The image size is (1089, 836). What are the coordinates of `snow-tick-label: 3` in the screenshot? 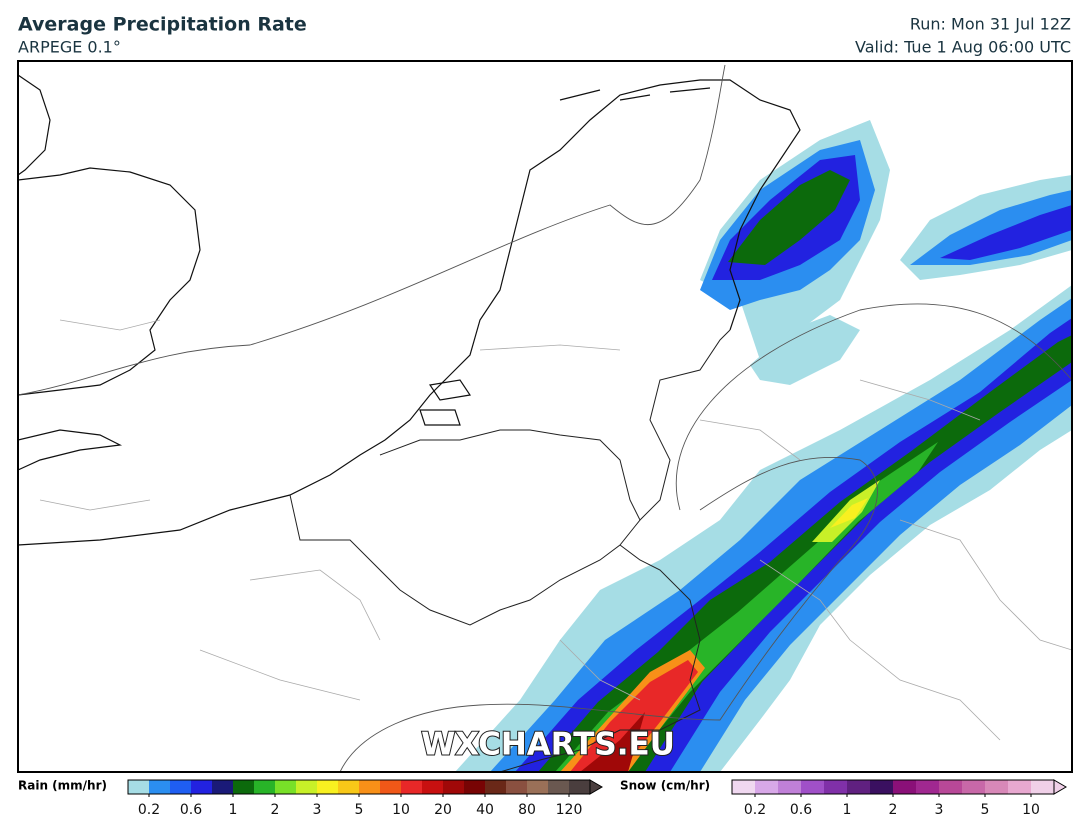 It's located at (939, 810).